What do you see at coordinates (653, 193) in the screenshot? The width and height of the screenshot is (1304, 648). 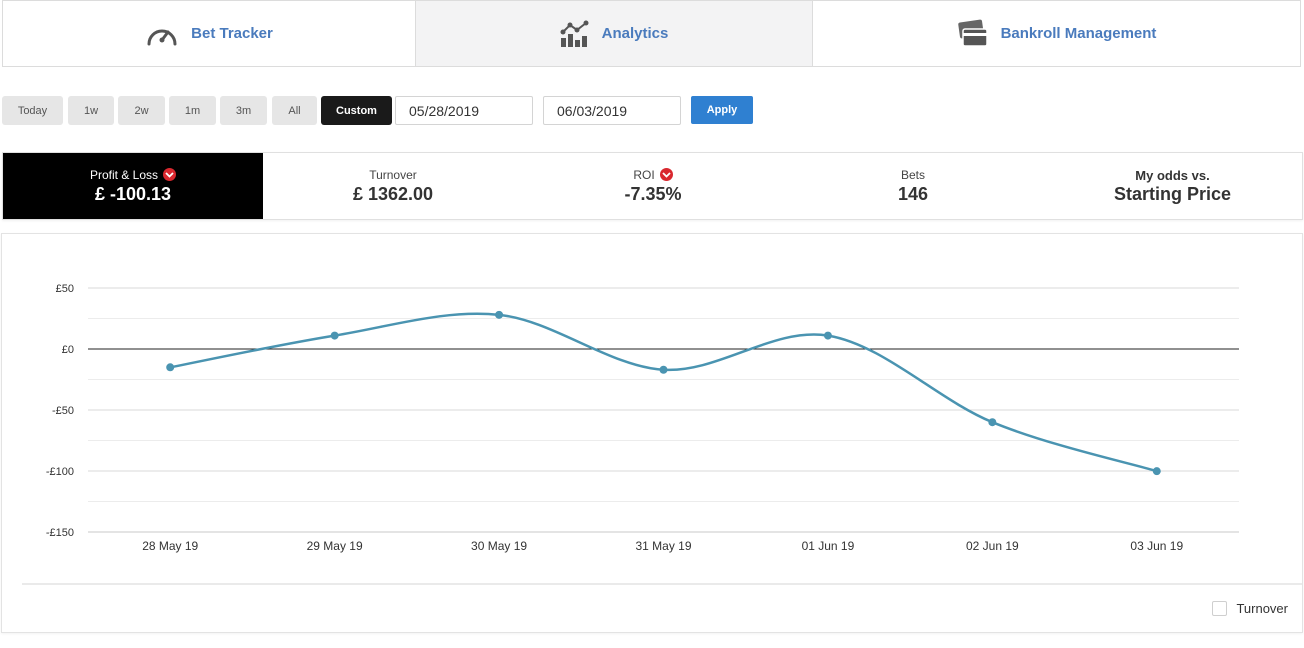 I see `stat-value: -7.35%` at bounding box center [653, 193].